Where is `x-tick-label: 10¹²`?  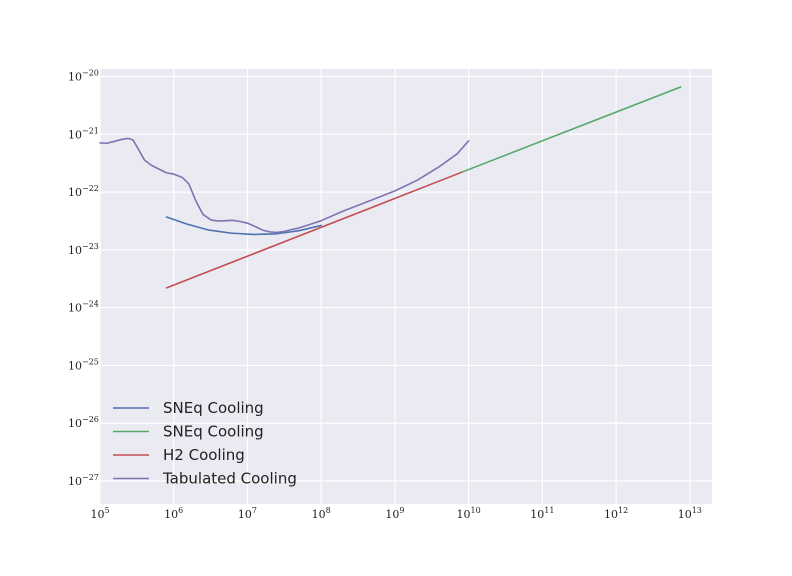 x-tick-label: 10¹² is located at coordinates (616, 513).